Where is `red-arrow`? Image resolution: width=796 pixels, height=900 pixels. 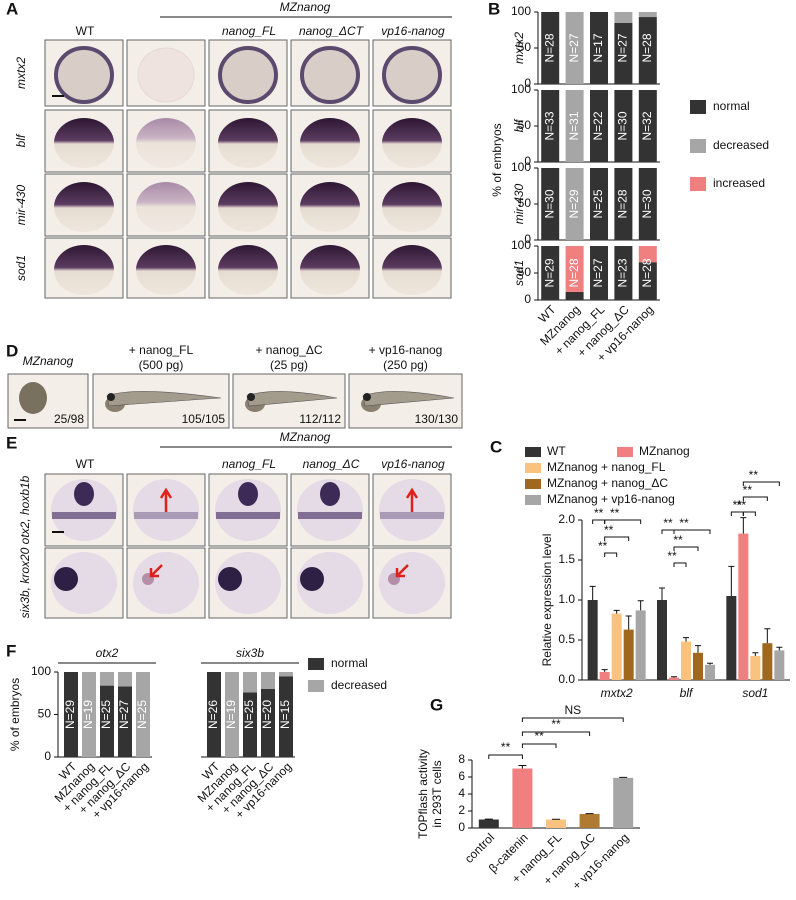 red-arrow is located at coordinates (402, 571).